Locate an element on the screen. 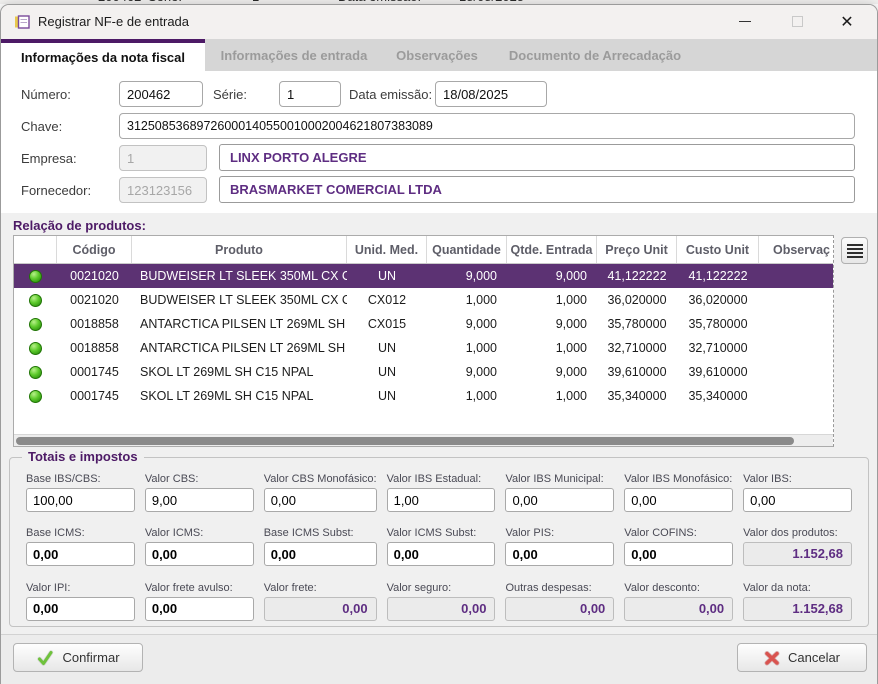 The image size is (878, 684). title-bar: Registrar NF-e de entrada ✕ is located at coordinates (439, 22).